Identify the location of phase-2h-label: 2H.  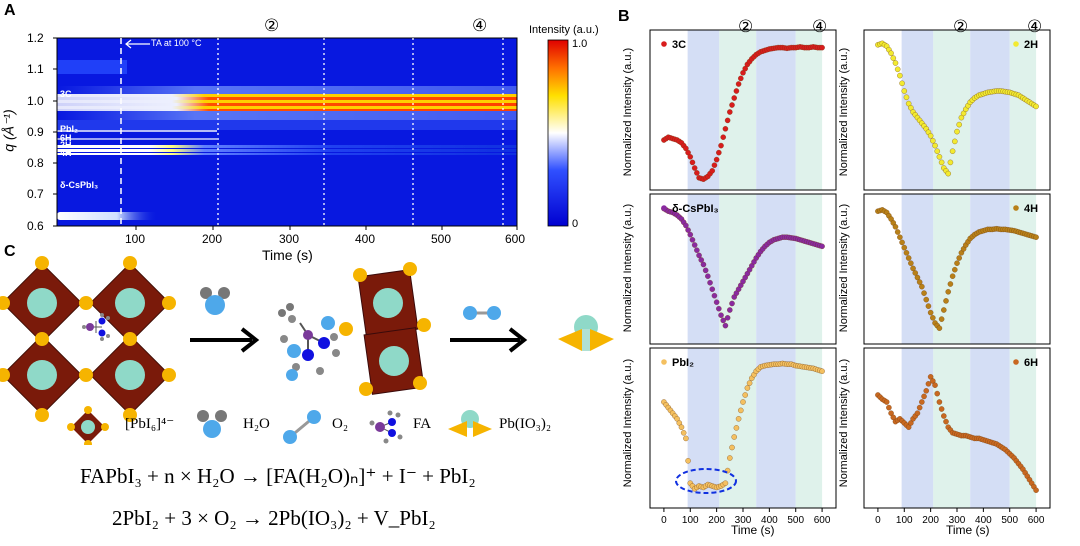
(66, 145).